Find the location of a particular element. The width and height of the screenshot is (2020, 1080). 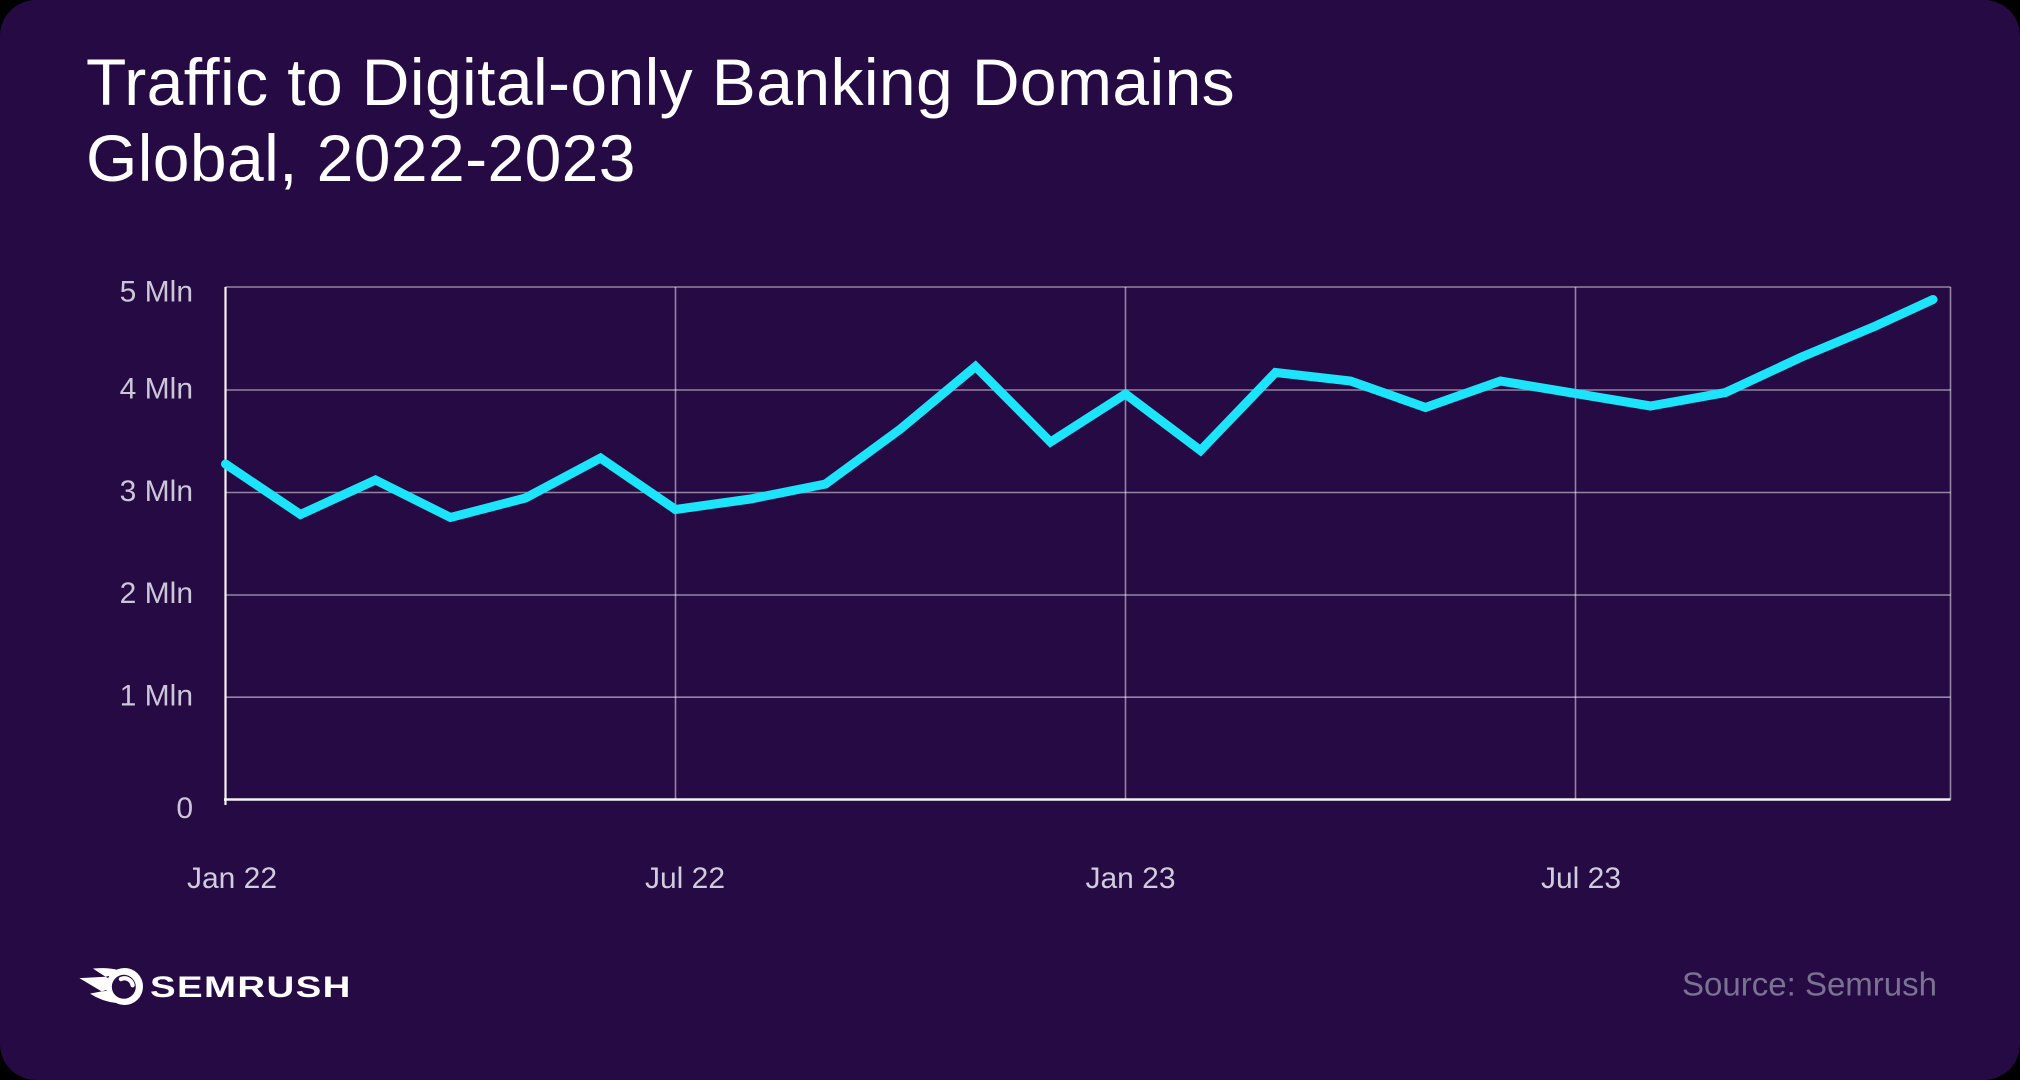

svg-text:Traffic to Digital-only Bankin: Traffic to Digital-only Banking Domains is located at coordinates (660, 82).